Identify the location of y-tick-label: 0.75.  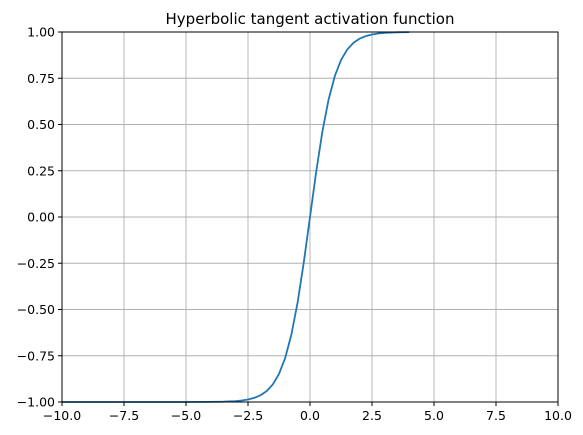
(41, 78).